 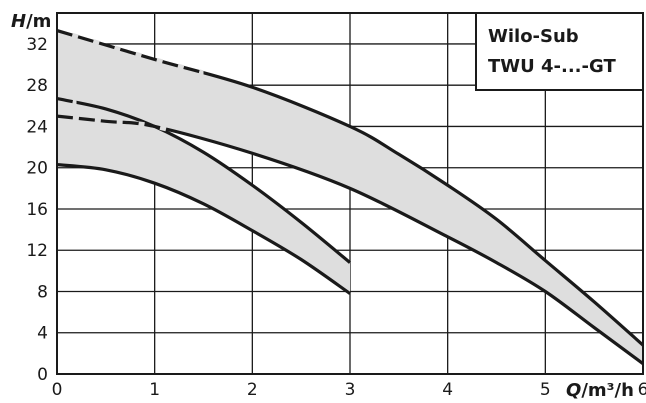 I want to click on x-tick-label: 1, so click(x=154, y=390).